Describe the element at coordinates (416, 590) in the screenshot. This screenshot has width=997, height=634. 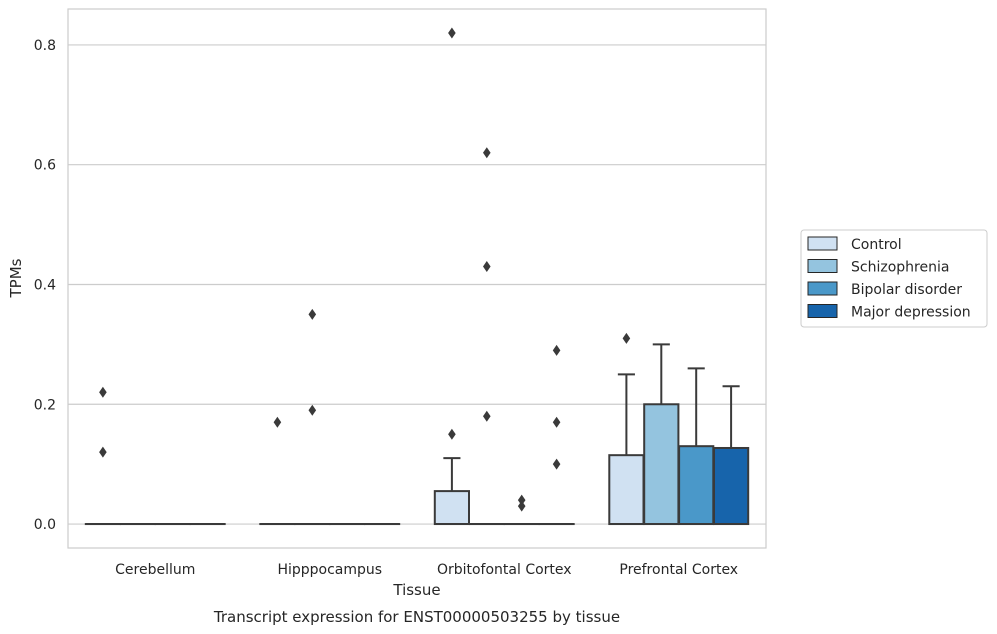
I see `x-axis-label: Tissue` at that location.